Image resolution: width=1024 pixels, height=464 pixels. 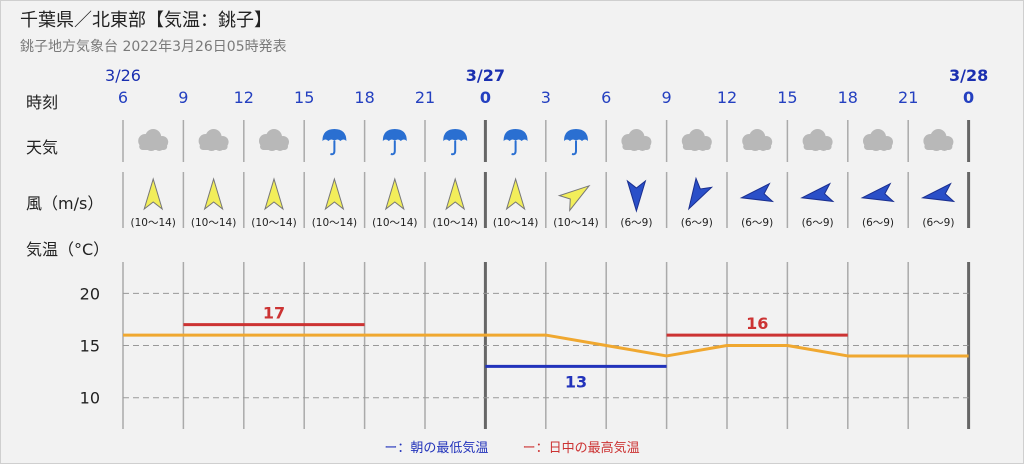 I want to click on max-temp-label: 16, so click(x=757, y=323).